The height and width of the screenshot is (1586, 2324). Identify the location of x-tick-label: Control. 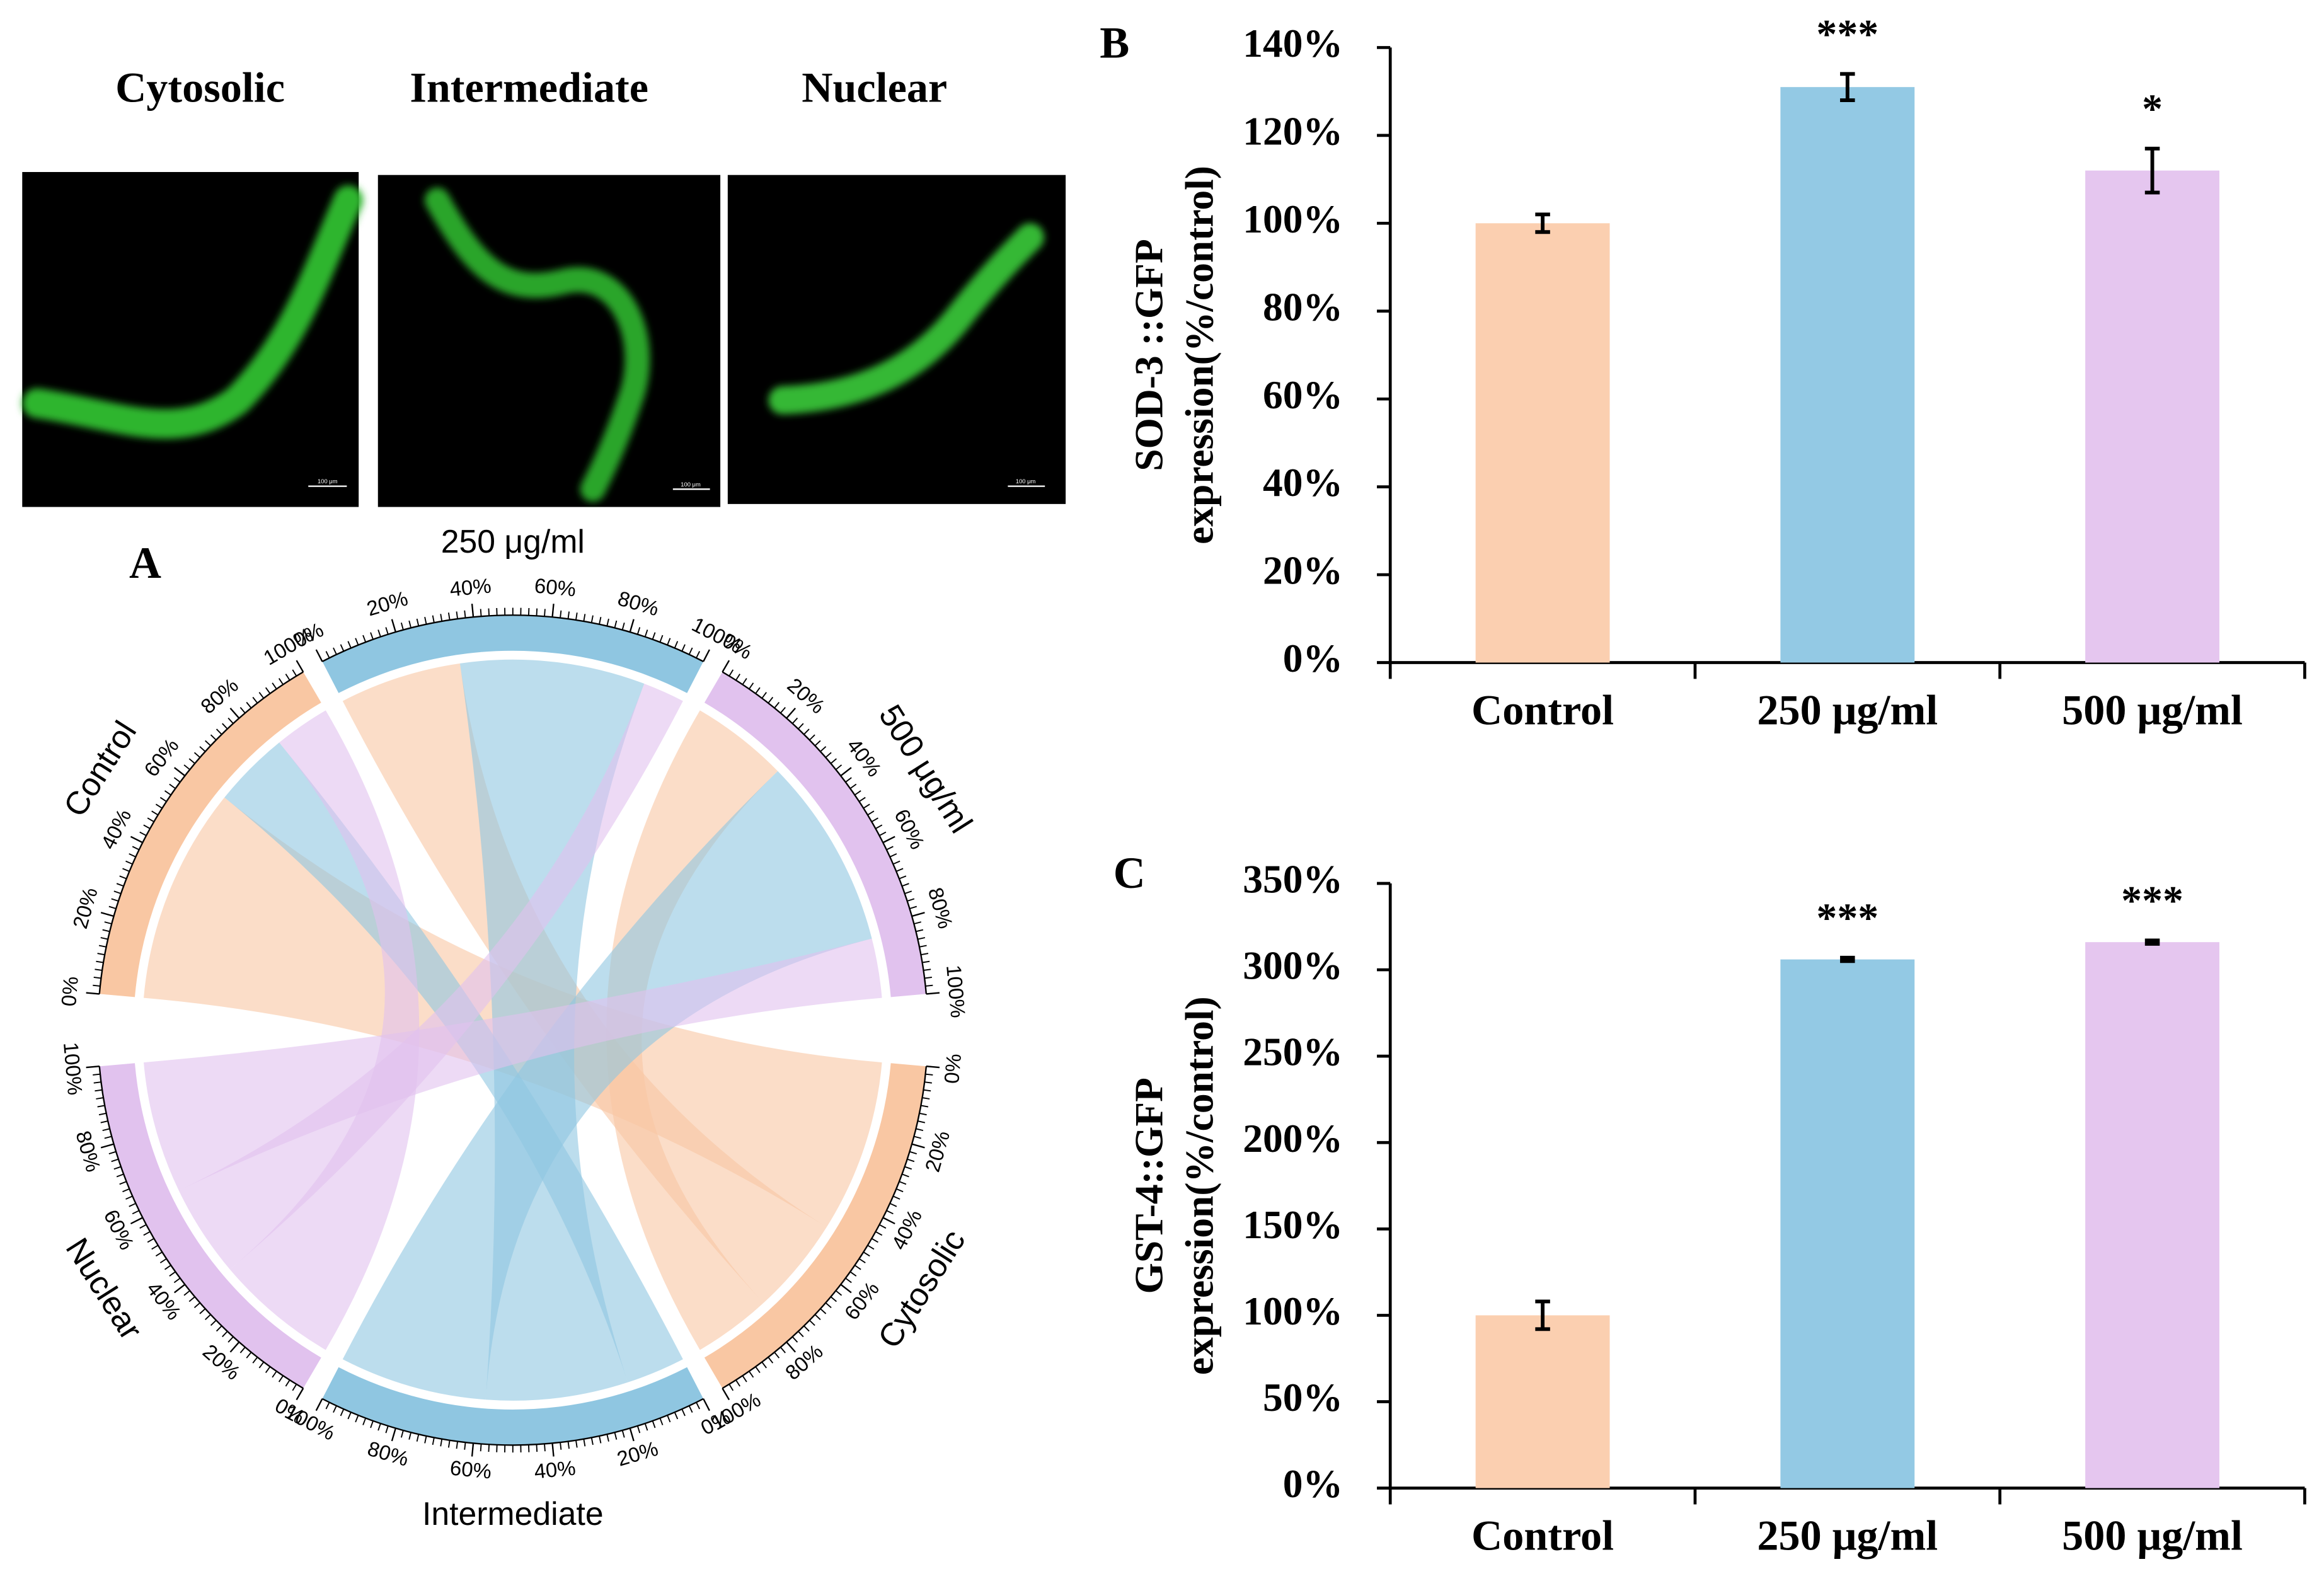
(1543, 709).